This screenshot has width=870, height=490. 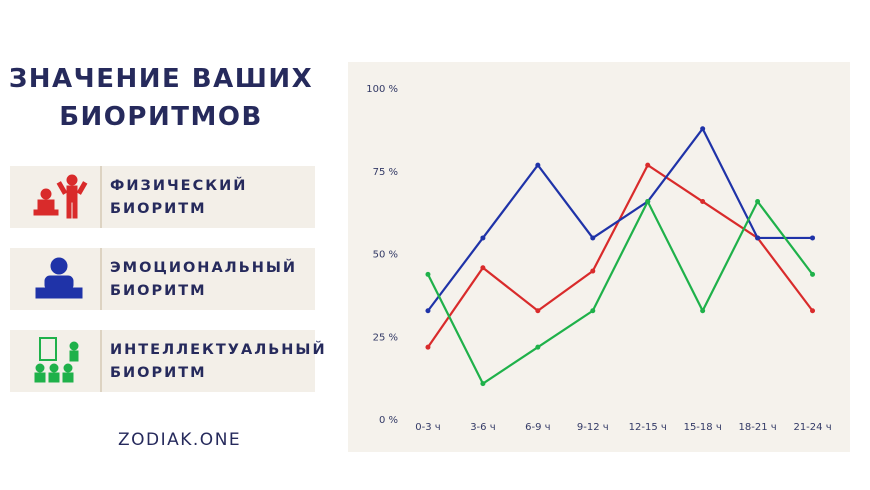 What do you see at coordinates (388, 420) in the screenshot?
I see `y-tick-label: 0 %` at bounding box center [388, 420].